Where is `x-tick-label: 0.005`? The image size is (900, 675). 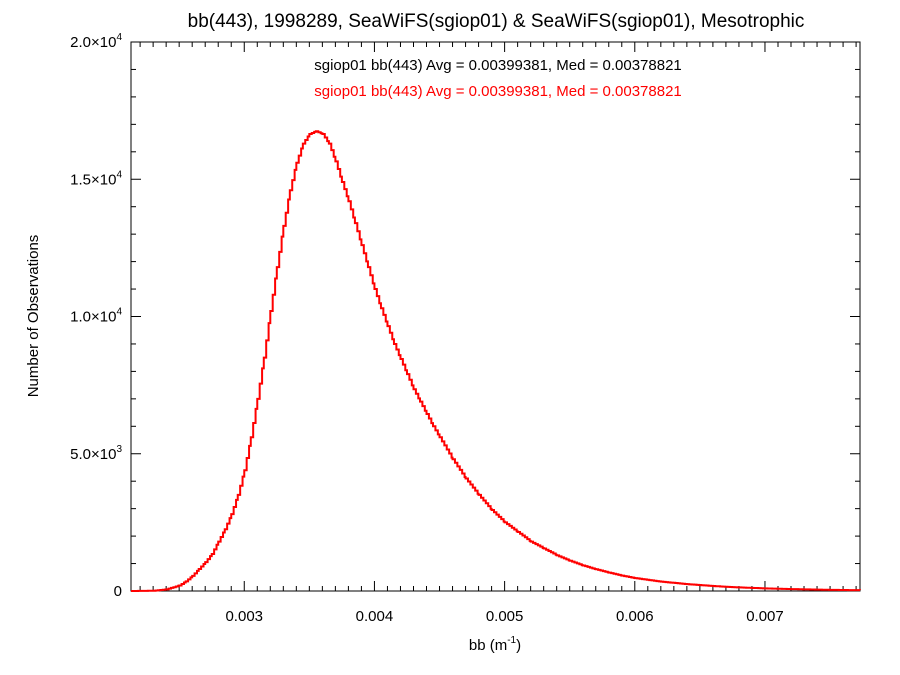
x-tick-label: 0.005 is located at coordinates (505, 616).